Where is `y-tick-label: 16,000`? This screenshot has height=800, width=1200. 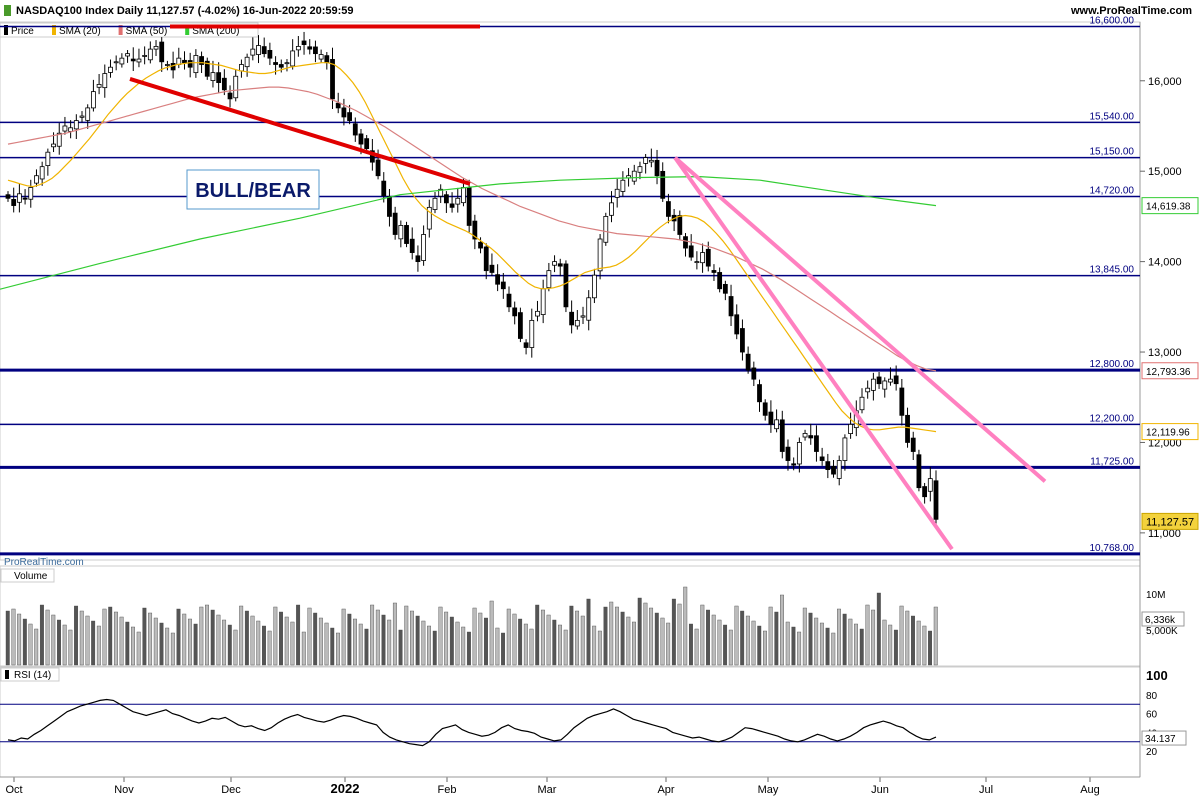
y-tick-label: 16,000 is located at coordinates (1165, 82).